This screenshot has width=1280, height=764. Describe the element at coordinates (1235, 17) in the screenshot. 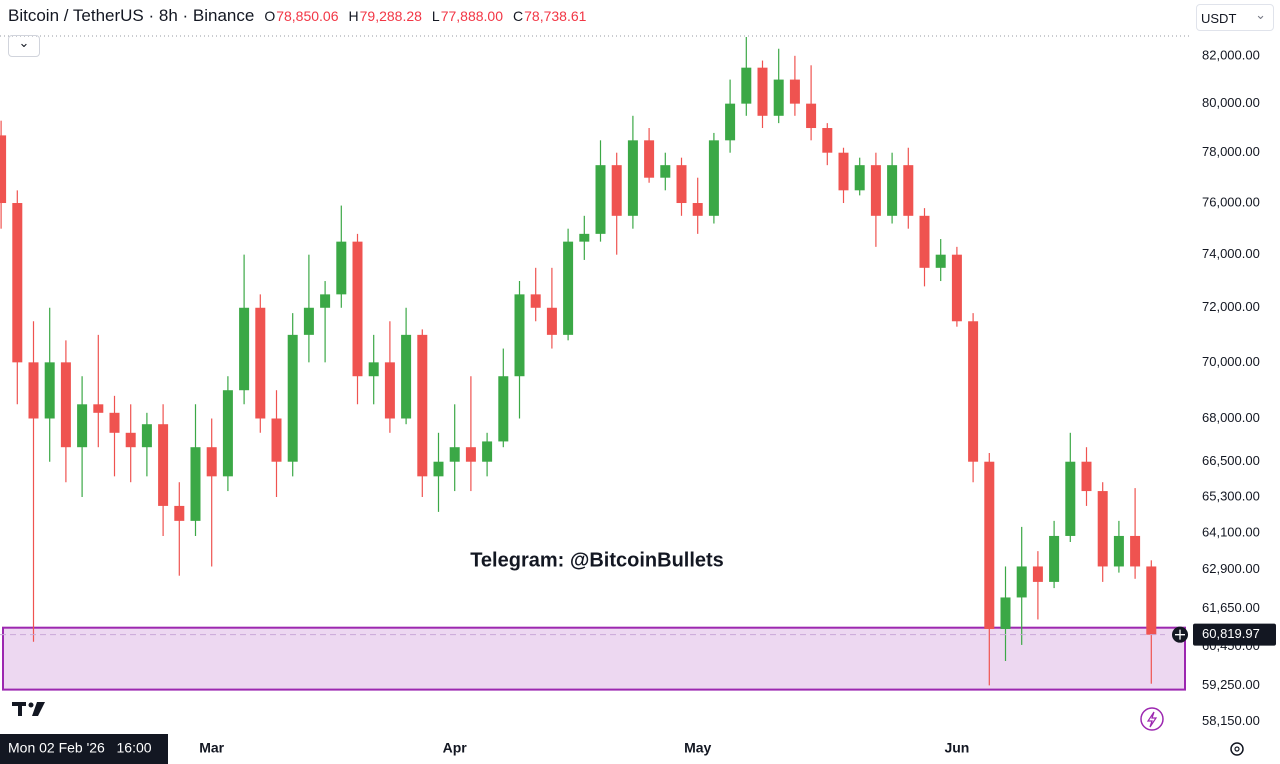

I see `currency-select: USDT` at that location.